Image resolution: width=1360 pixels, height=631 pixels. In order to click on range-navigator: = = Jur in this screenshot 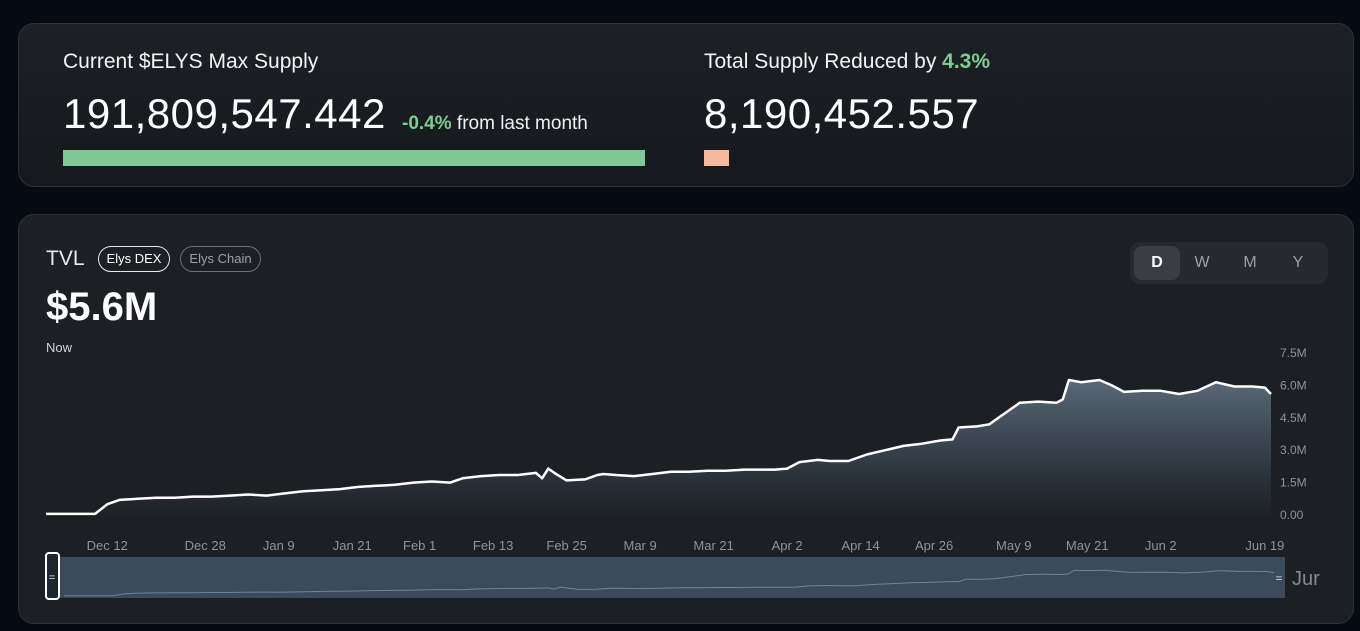, I will do `click(682, 576)`.